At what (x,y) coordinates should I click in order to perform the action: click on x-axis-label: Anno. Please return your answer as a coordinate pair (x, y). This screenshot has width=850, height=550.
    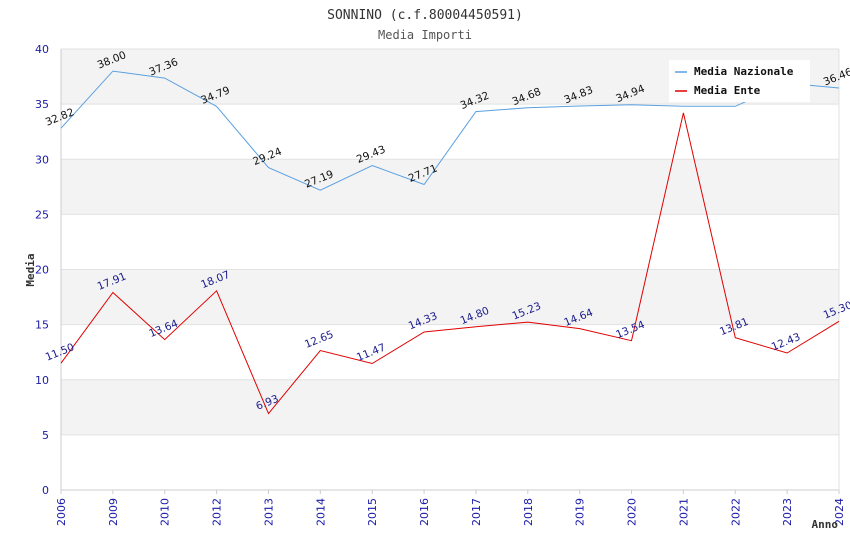
    Looking at the image, I should click on (825, 524).